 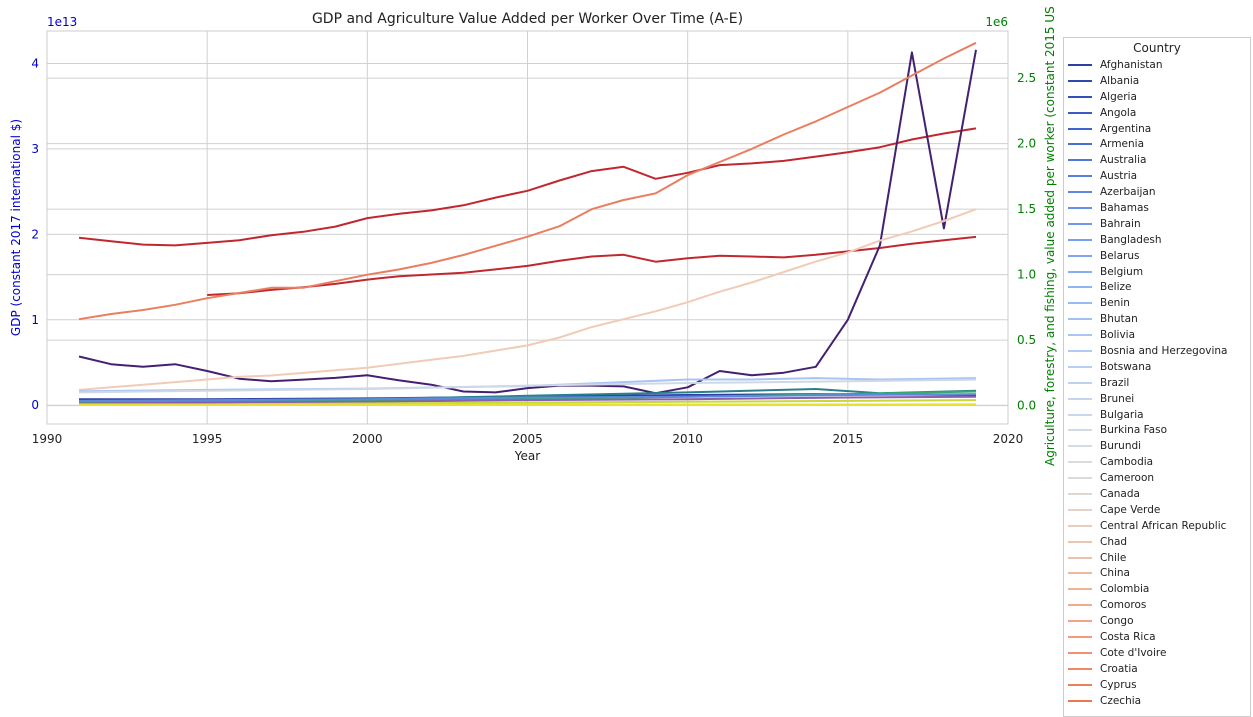 I want to click on legend-item: Burundi, so click(x=1157, y=446).